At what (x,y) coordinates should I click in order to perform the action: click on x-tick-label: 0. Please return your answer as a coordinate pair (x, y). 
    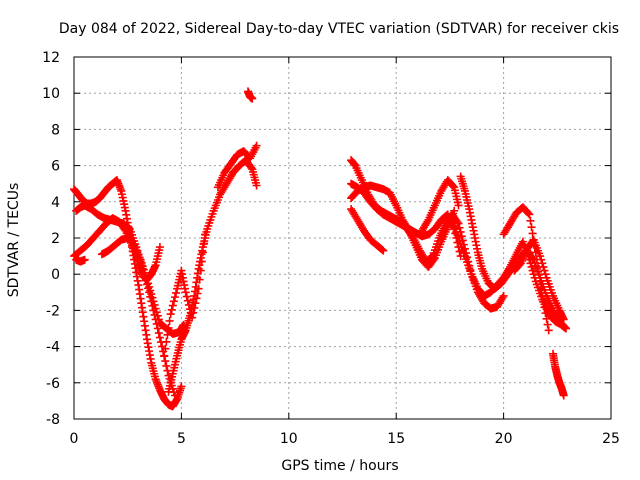
    Looking at the image, I should click on (74, 439).